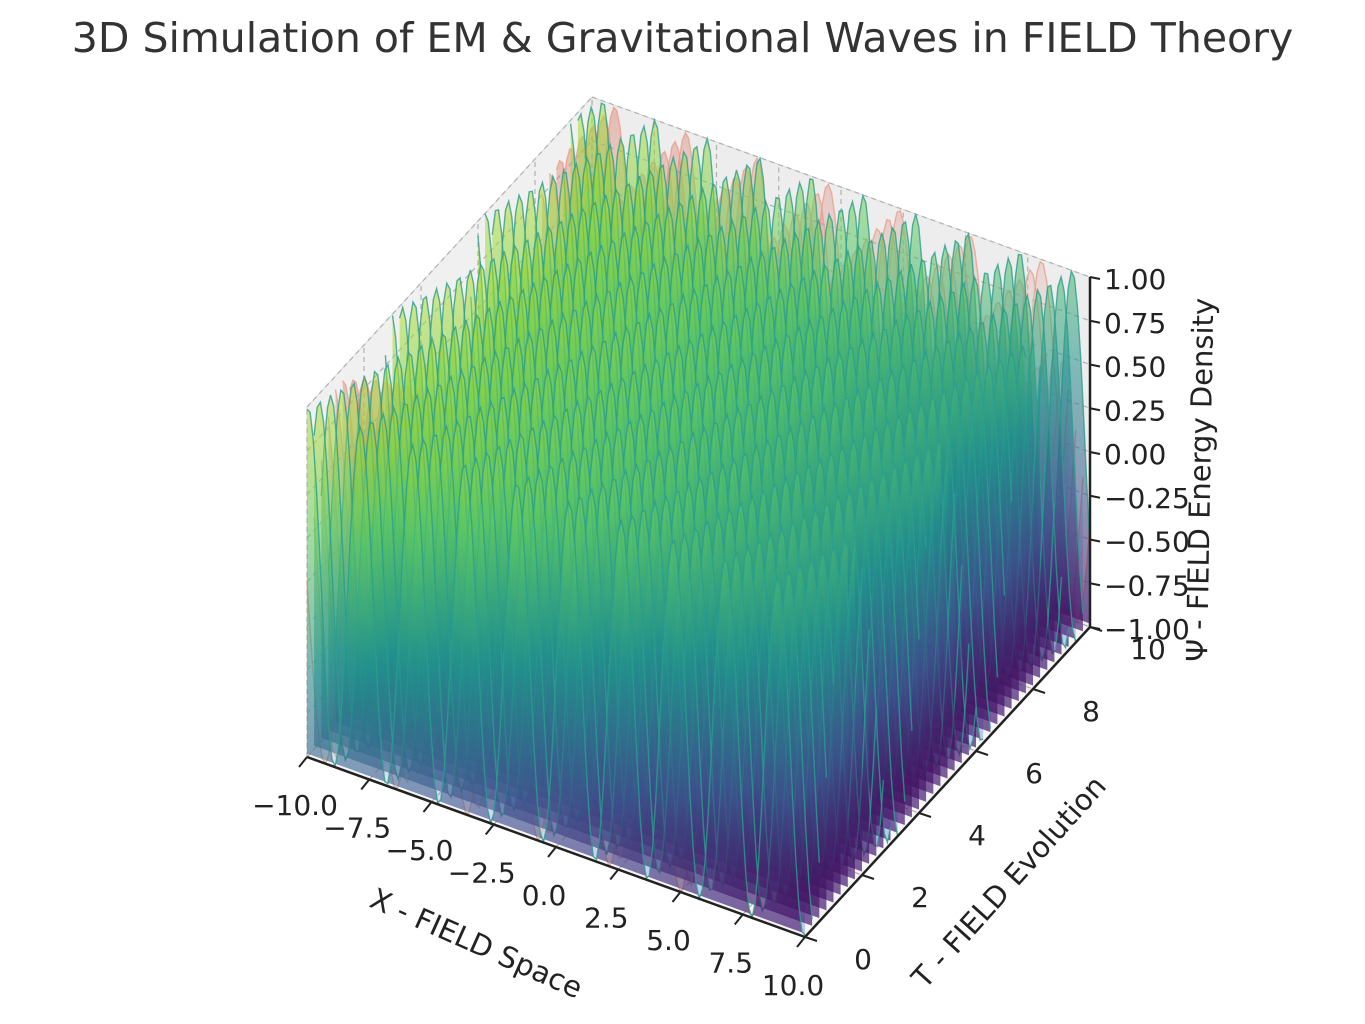 This screenshot has width=1365, height=1024. What do you see at coordinates (295, 805) in the screenshot?
I see `x-tick-label: −10.0` at bounding box center [295, 805].